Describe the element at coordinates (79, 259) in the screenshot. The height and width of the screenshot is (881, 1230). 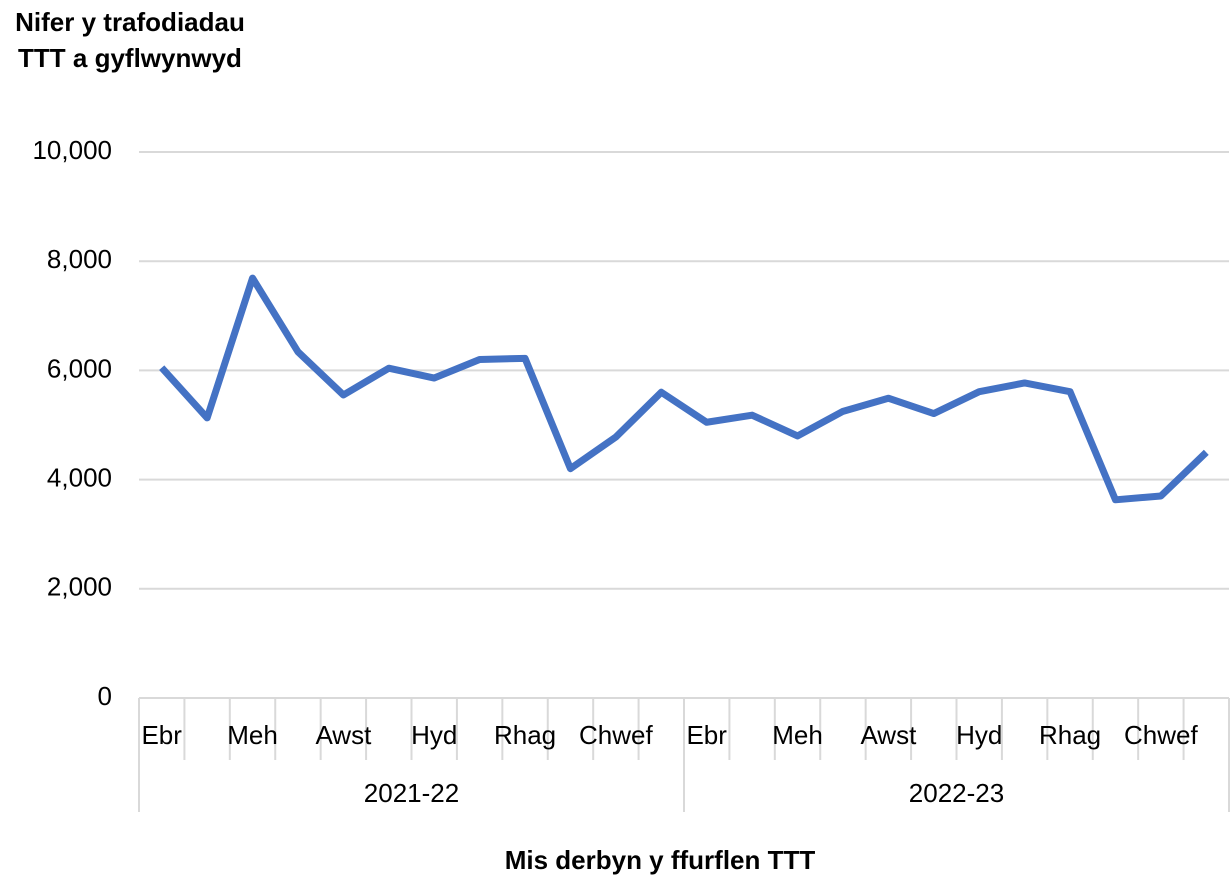
I see `y-tick-label: 8,000` at that location.